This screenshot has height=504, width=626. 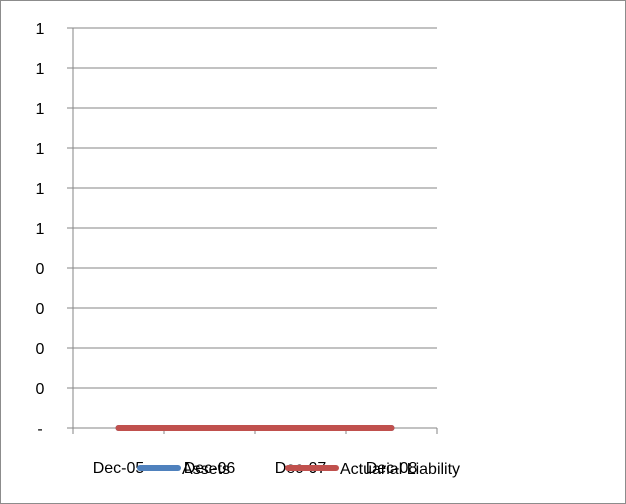 I want to click on legend-label-assets: Assets, so click(x=206, y=469).